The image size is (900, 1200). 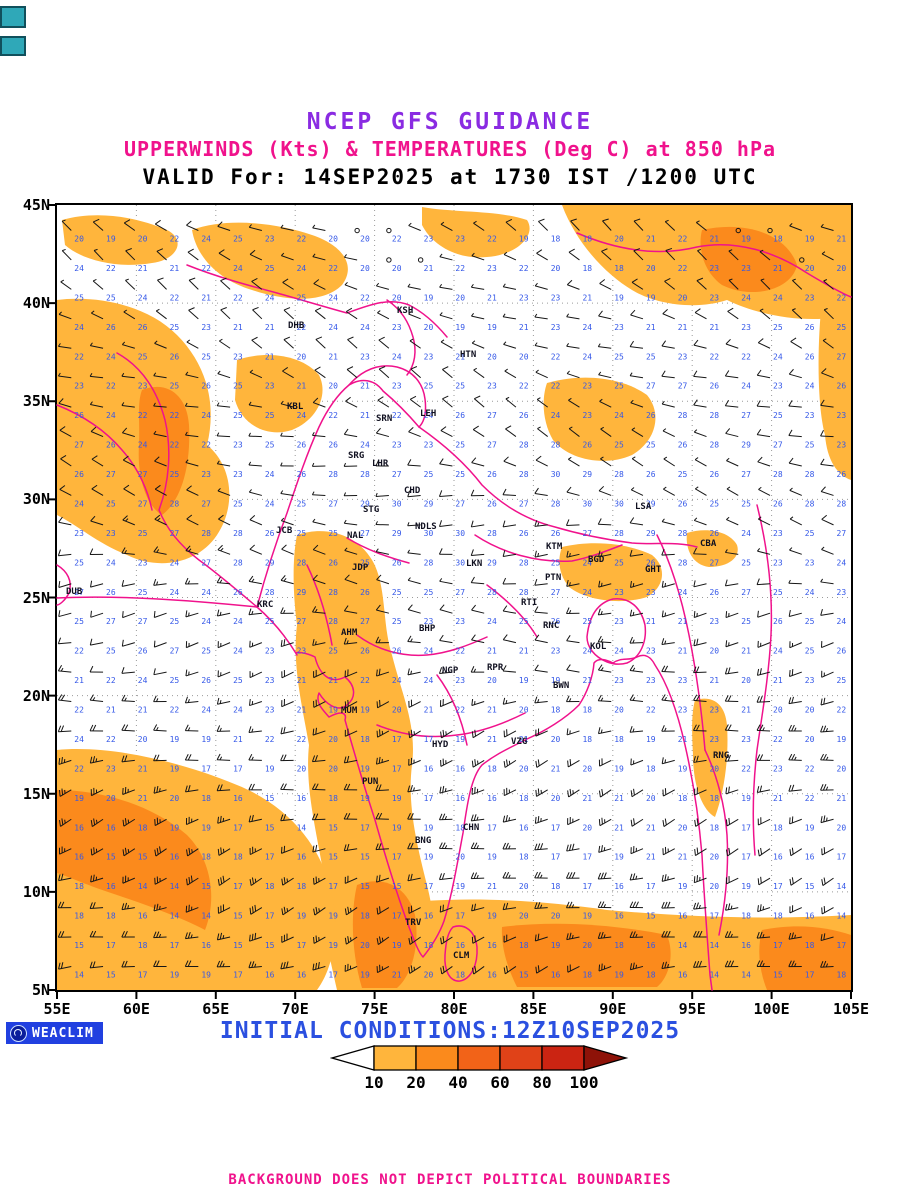 I want to click on svg-text: 23, so click(x=397, y=327).